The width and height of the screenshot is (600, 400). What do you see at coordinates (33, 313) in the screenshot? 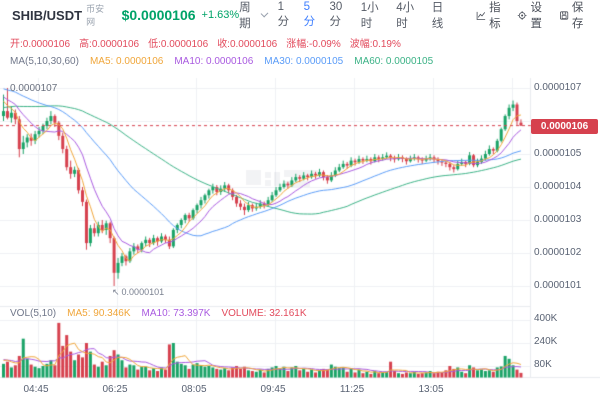
I see `vol-group-label: VOL(5,10)` at bounding box center [33, 313].